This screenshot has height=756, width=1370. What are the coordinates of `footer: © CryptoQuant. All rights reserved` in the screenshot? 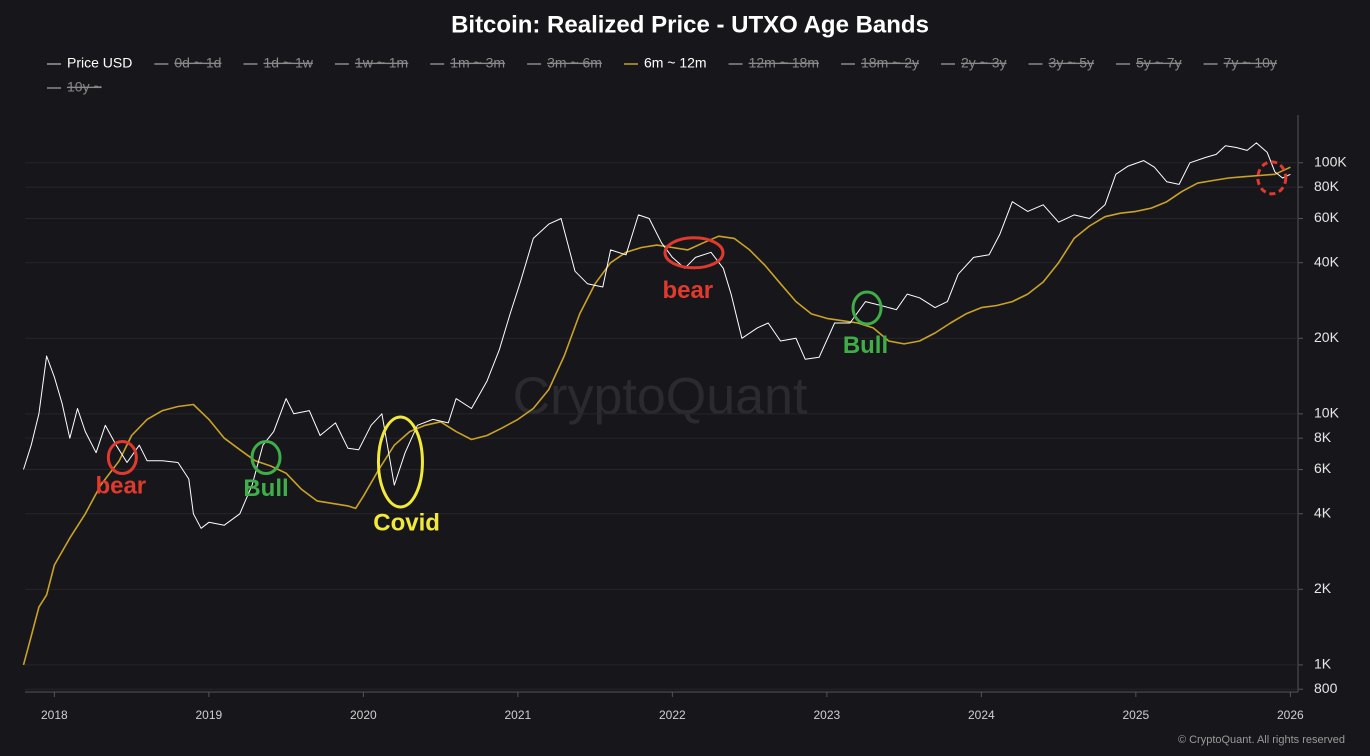 It's located at (1261, 740).